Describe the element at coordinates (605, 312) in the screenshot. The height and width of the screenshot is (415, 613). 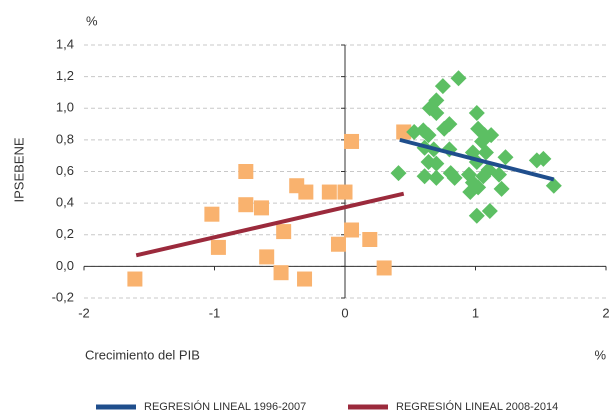
I see `x-tick-label: 2` at that location.